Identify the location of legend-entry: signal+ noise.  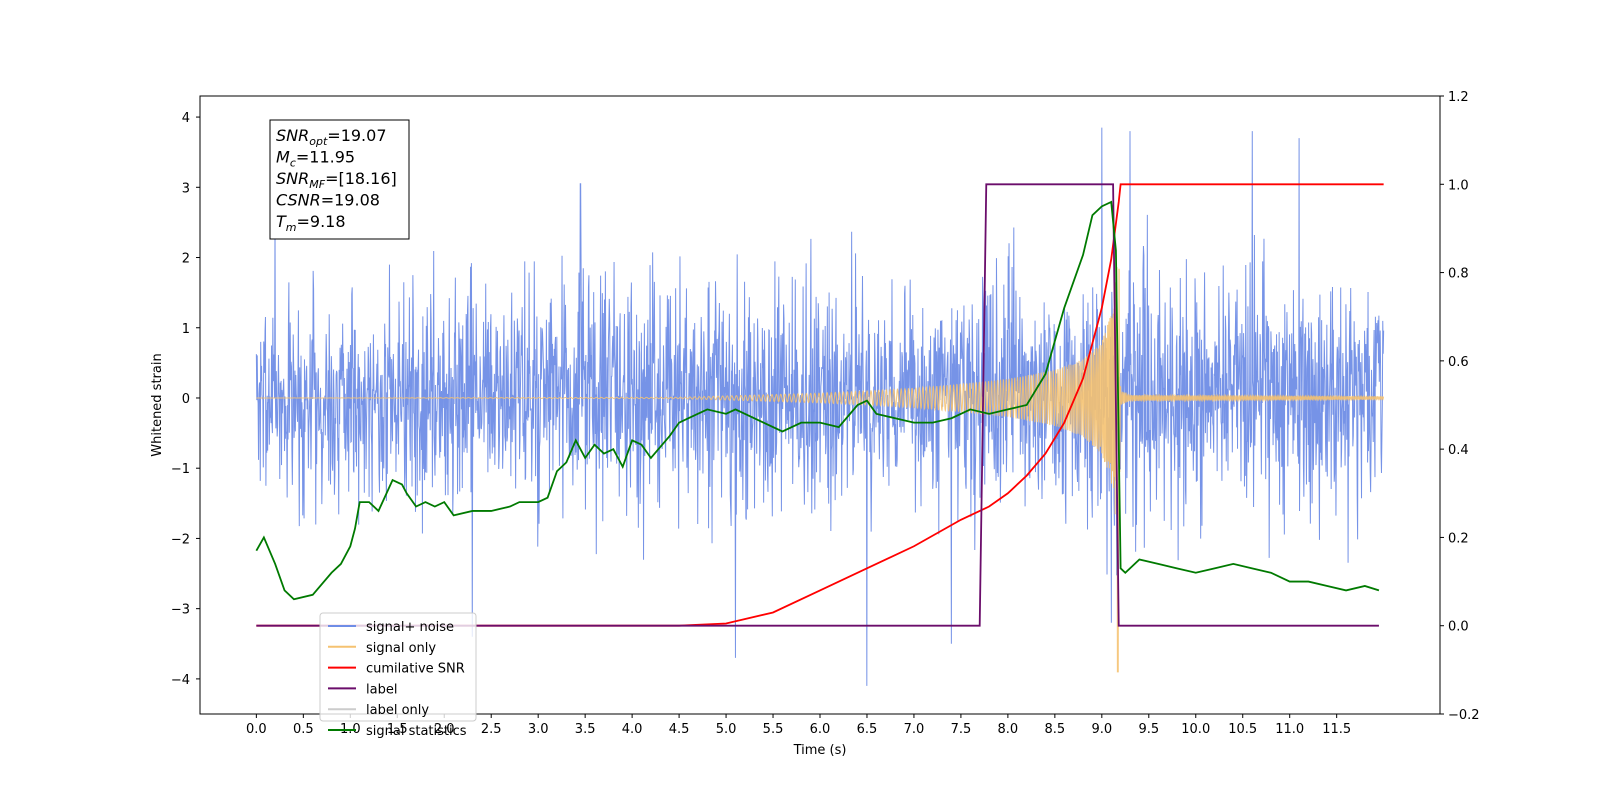
(410, 627).